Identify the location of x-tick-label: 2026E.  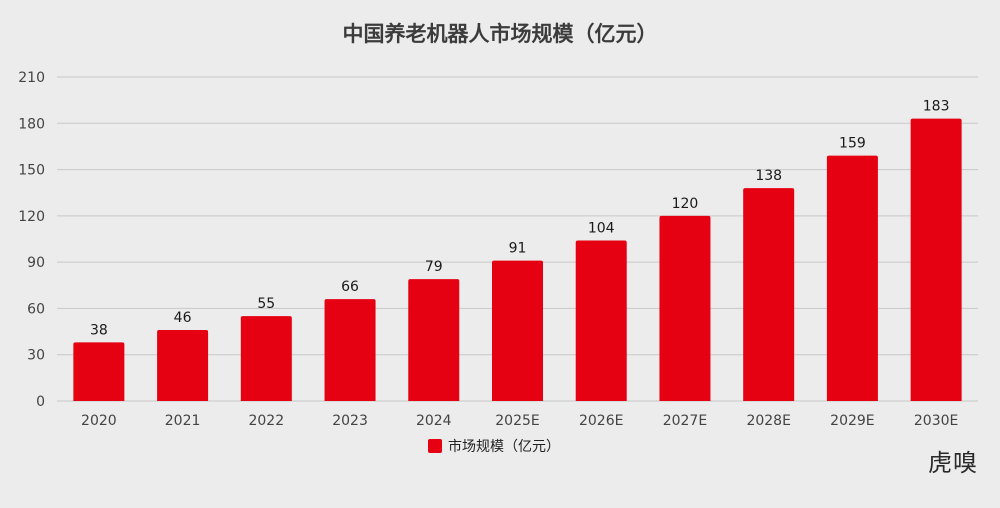
(601, 421).